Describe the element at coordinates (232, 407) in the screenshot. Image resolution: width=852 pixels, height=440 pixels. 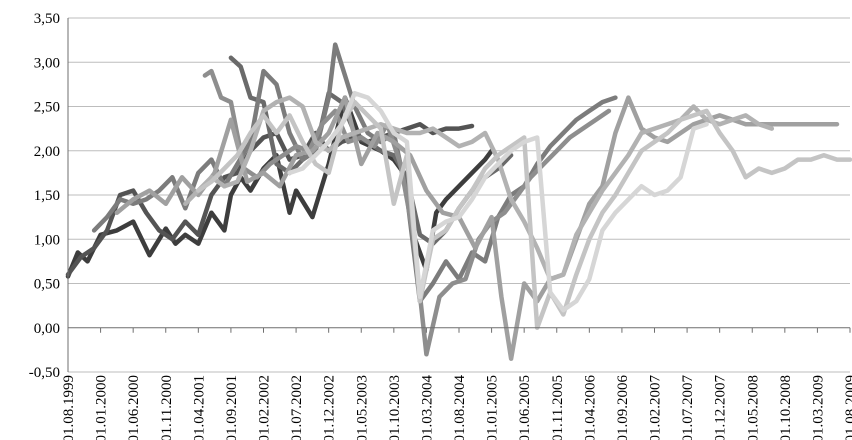
I see `x-tick-label: 01.09.2001` at that location.